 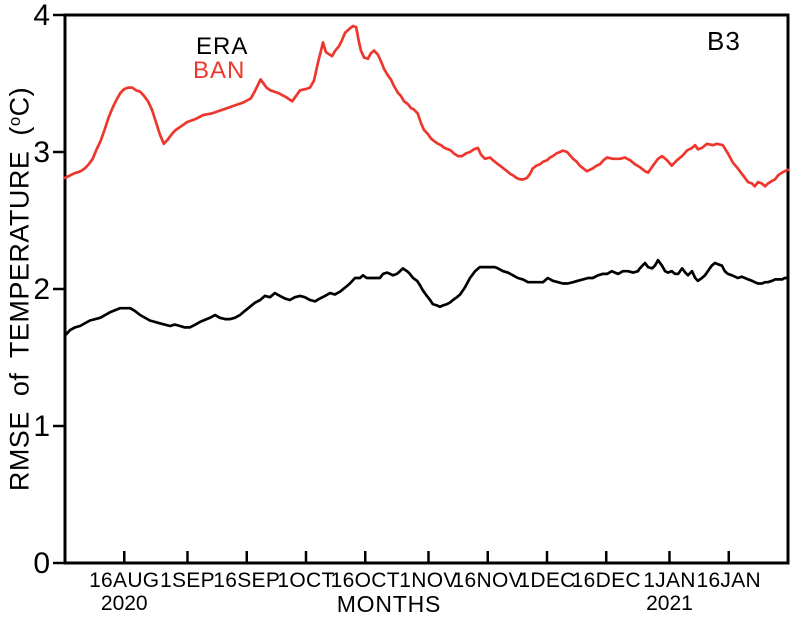 What do you see at coordinates (41, 152) in the screenshot?
I see `y-tick-label: 3` at bounding box center [41, 152].